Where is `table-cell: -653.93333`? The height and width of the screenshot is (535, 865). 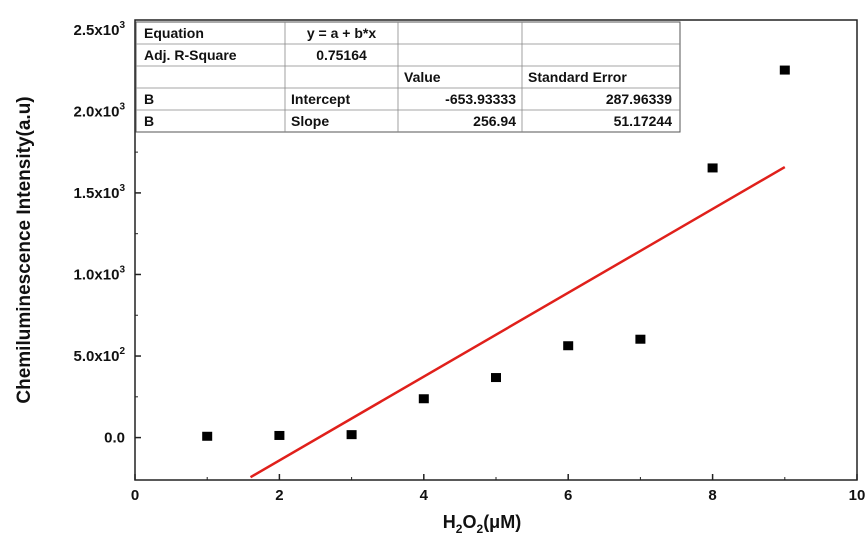
table-cell: -653.93333 is located at coordinates (480, 99).